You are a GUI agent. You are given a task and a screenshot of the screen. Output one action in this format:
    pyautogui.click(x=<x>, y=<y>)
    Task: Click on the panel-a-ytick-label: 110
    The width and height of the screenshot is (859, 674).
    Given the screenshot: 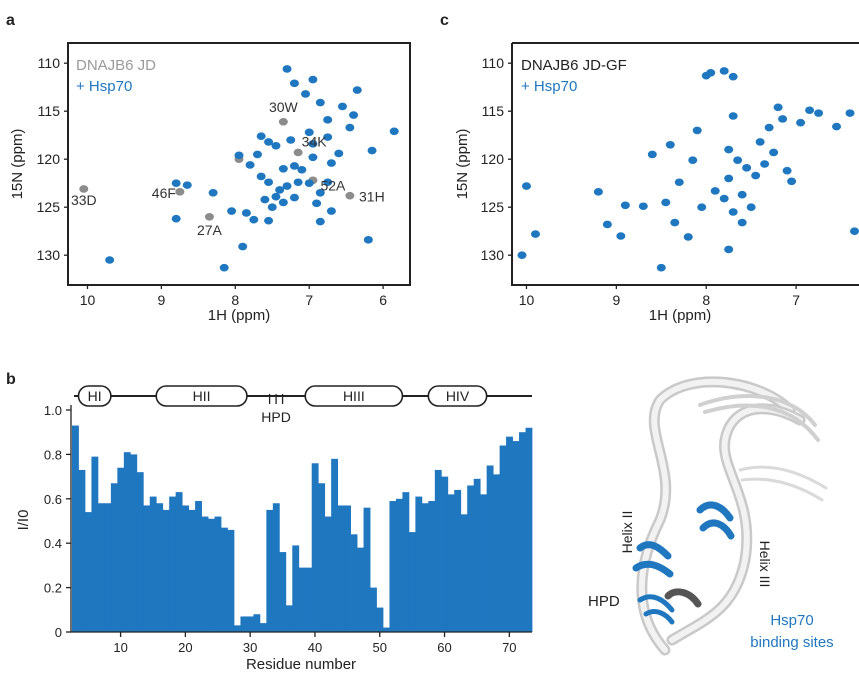 What is the action you would take?
    pyautogui.click(x=49, y=63)
    